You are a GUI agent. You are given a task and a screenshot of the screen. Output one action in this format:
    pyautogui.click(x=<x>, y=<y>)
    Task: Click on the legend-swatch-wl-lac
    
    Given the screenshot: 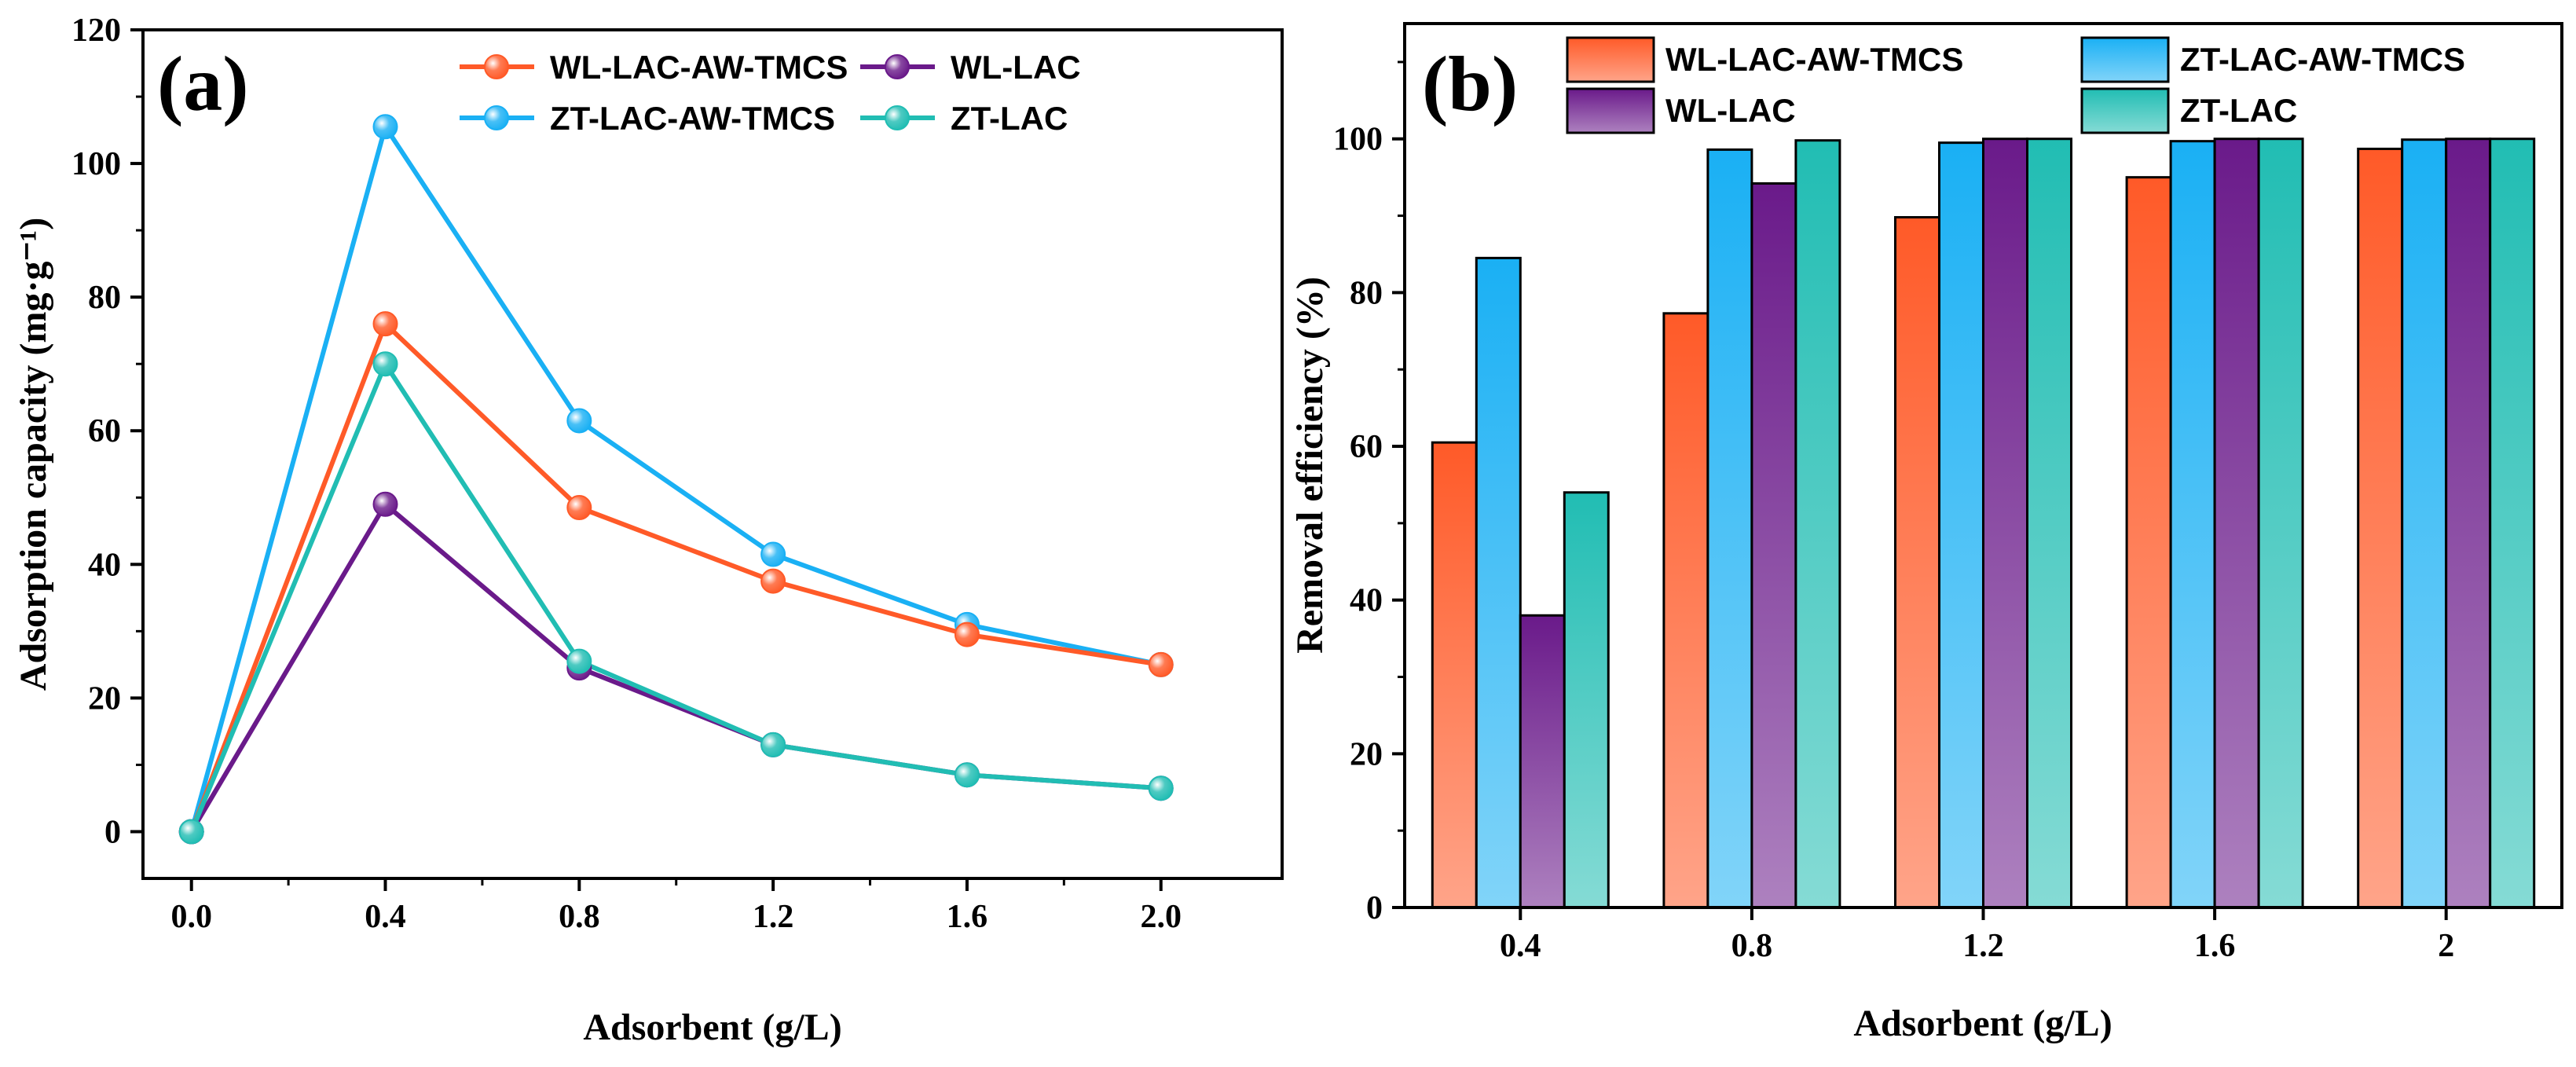 What is the action you would take?
    pyautogui.click(x=1610, y=110)
    